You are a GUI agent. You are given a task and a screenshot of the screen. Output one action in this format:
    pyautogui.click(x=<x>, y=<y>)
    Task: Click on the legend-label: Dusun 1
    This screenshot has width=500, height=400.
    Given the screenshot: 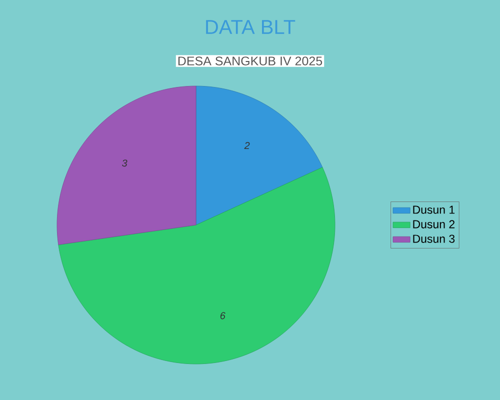 What is the action you would take?
    pyautogui.click(x=434, y=210)
    